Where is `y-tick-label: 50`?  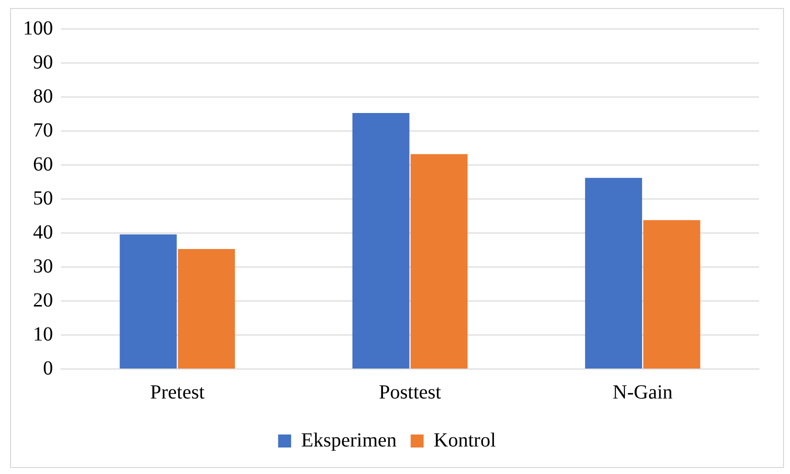
y-tick-label: 50 is located at coordinates (43, 198).